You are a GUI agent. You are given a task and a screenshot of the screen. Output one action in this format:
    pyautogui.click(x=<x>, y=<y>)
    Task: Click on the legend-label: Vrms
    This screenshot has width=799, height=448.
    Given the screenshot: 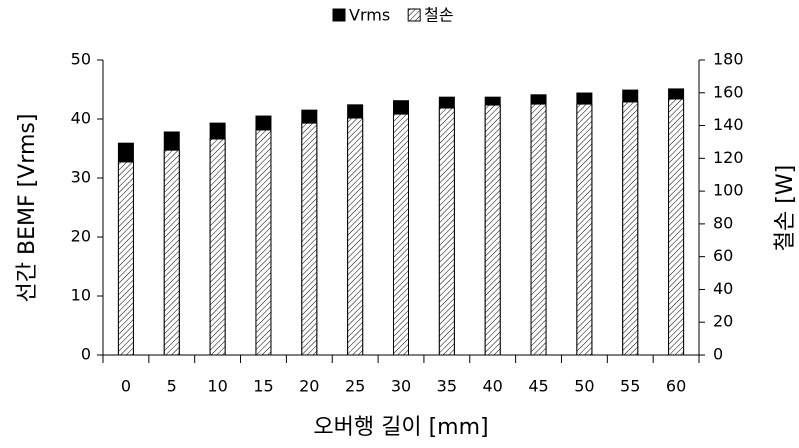 What is the action you would take?
    pyautogui.click(x=369, y=15)
    